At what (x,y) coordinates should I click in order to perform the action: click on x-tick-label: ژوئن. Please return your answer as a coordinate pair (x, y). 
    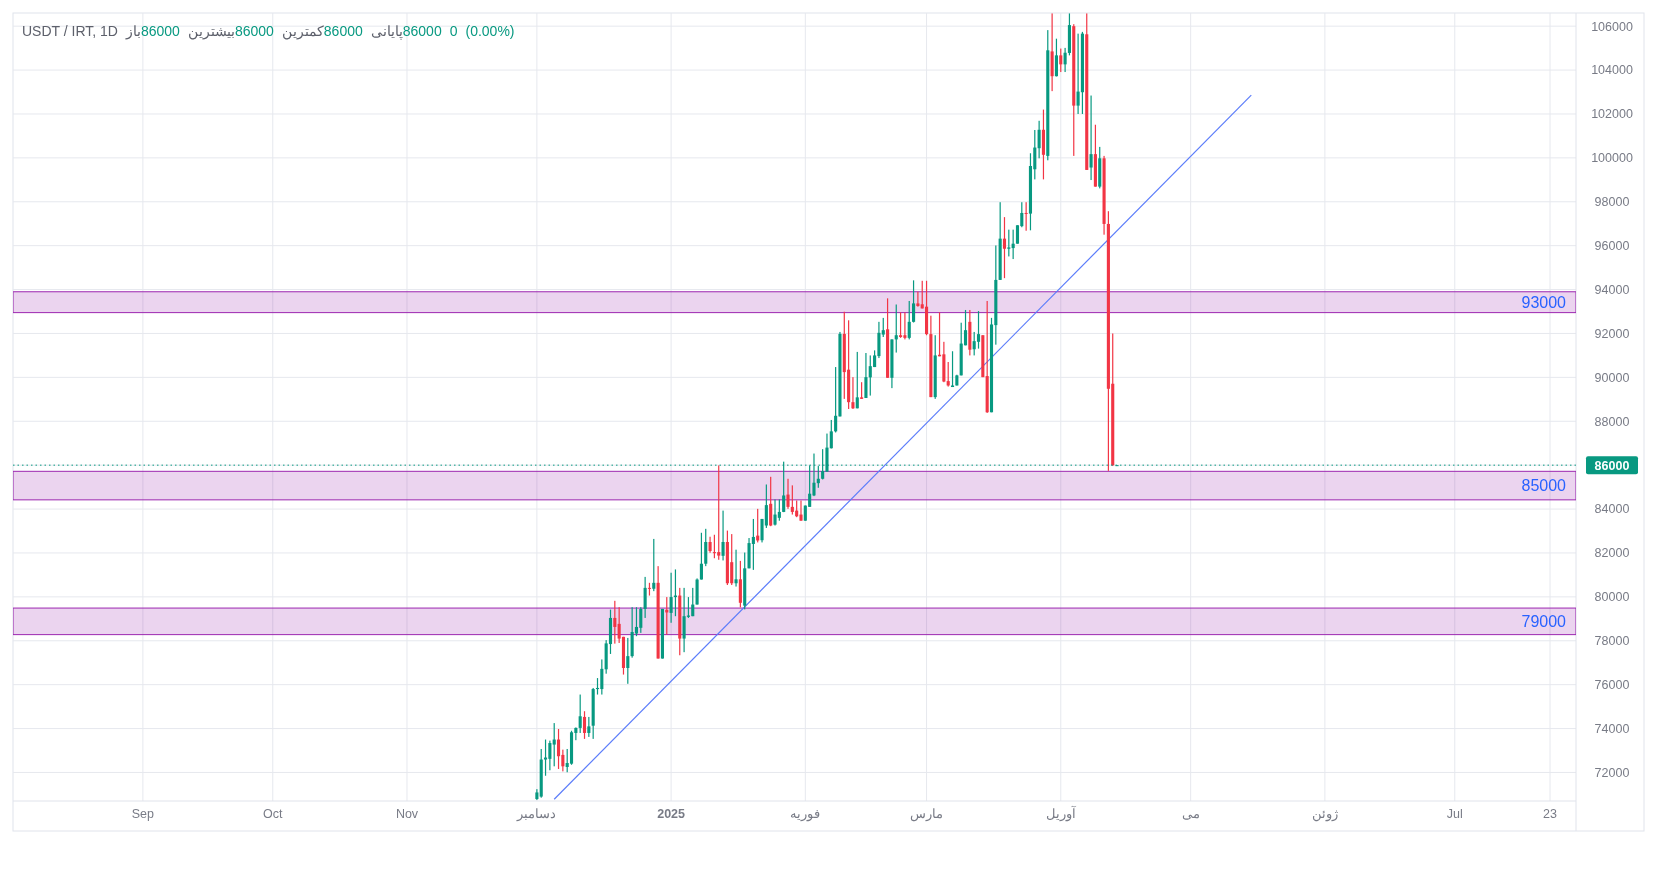
    Looking at the image, I should click on (1324, 815).